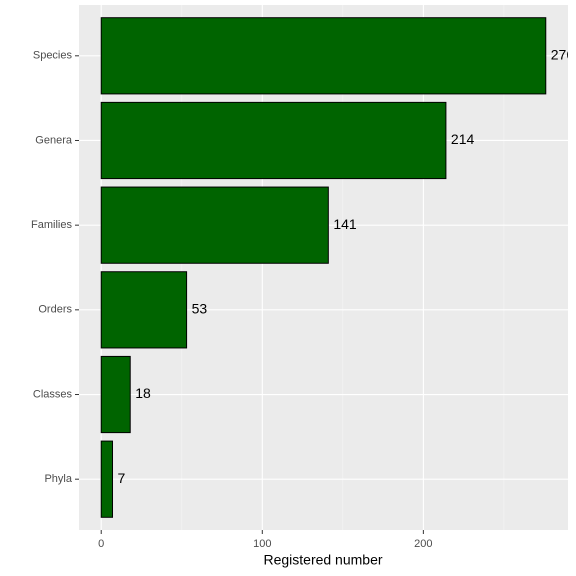  I want to click on y-tick-label: Species, so click(53, 56).